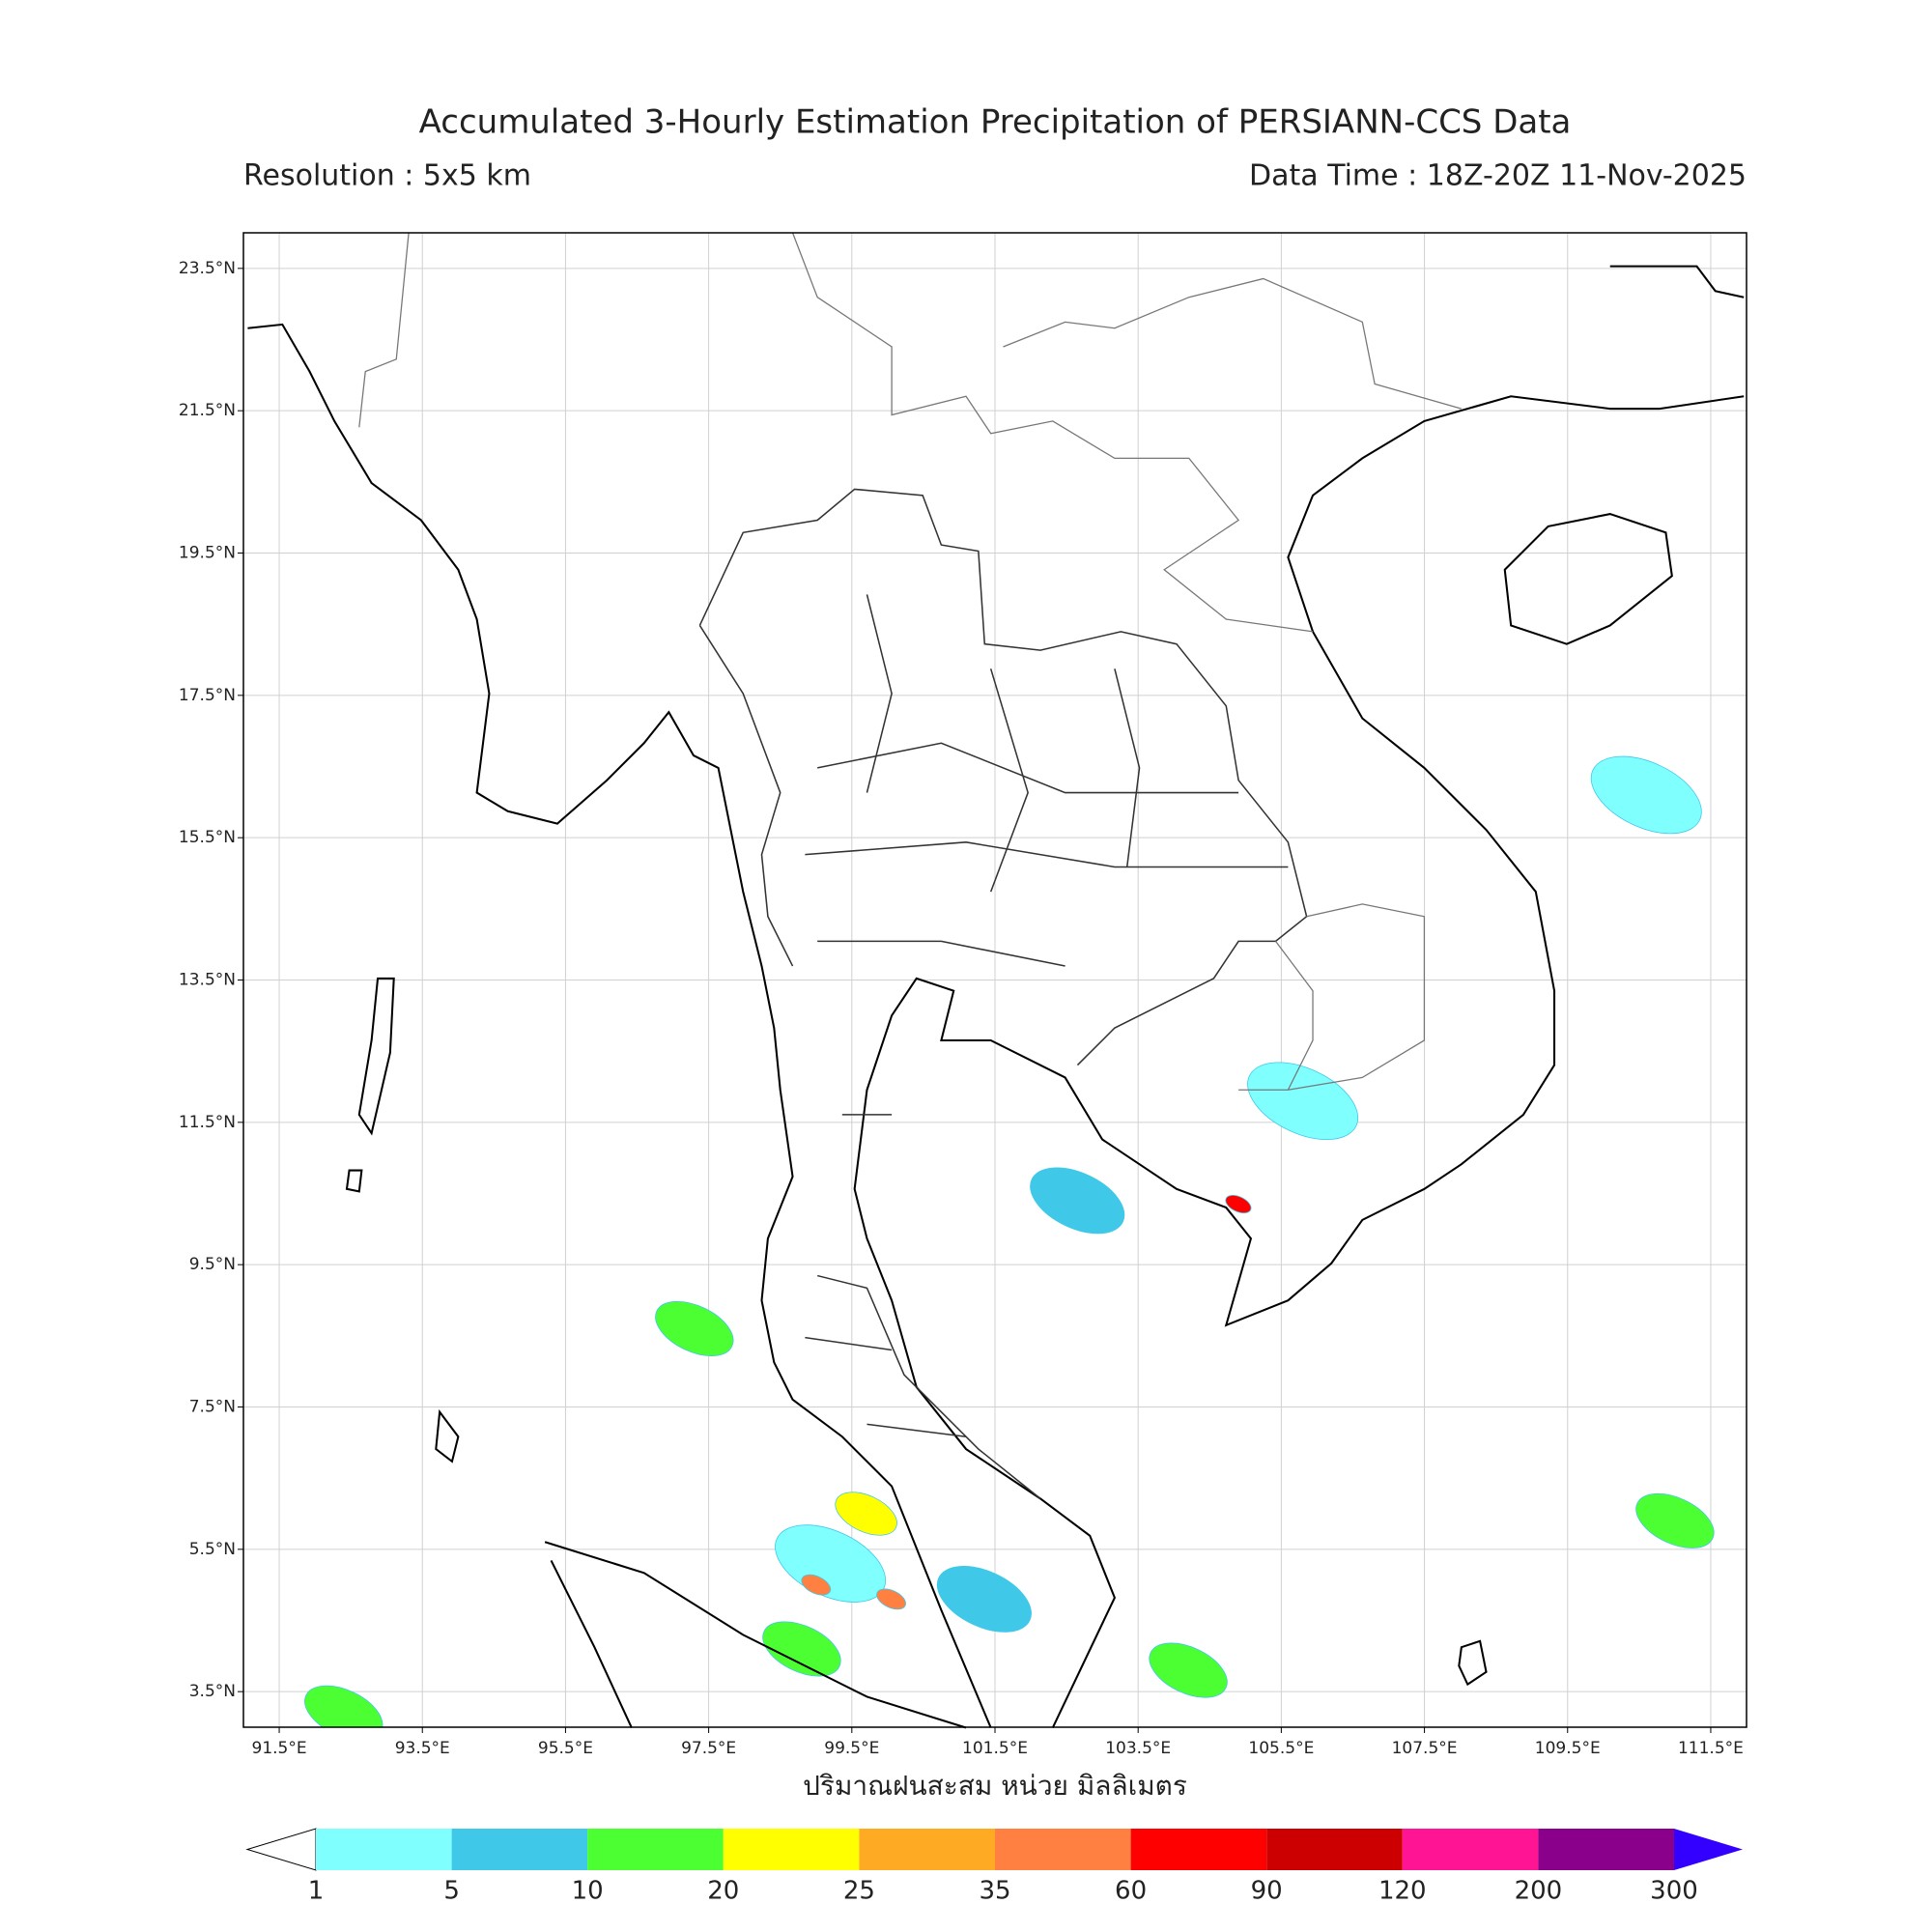  Describe the element at coordinates (207, 837) in the screenshot. I see `y-tick-label: 15.5°N` at that location.